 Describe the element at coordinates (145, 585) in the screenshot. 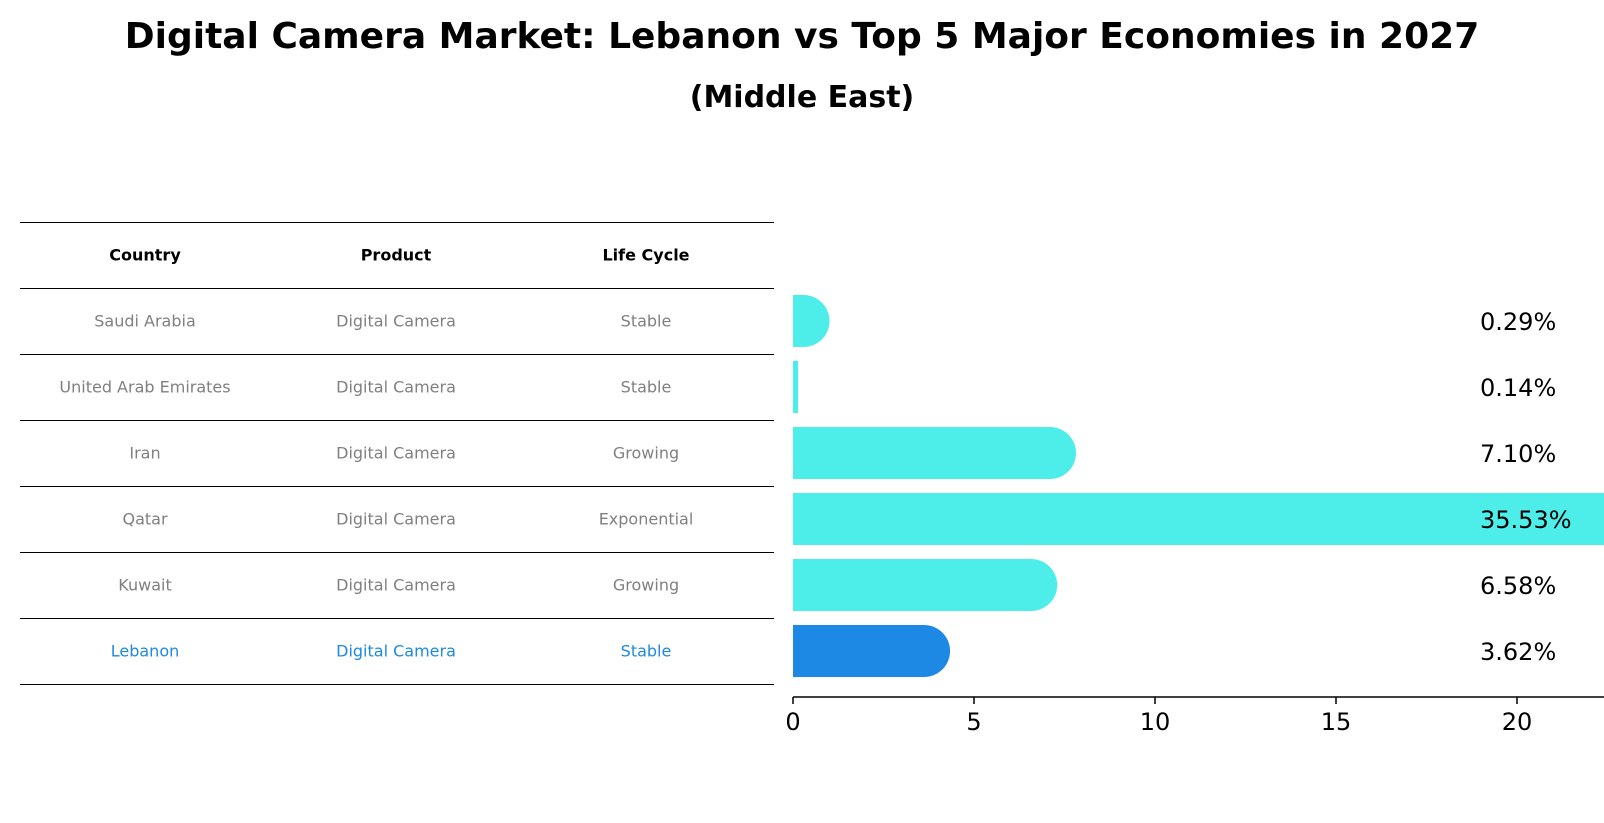

I see `cell-country: Kuwait` at that location.